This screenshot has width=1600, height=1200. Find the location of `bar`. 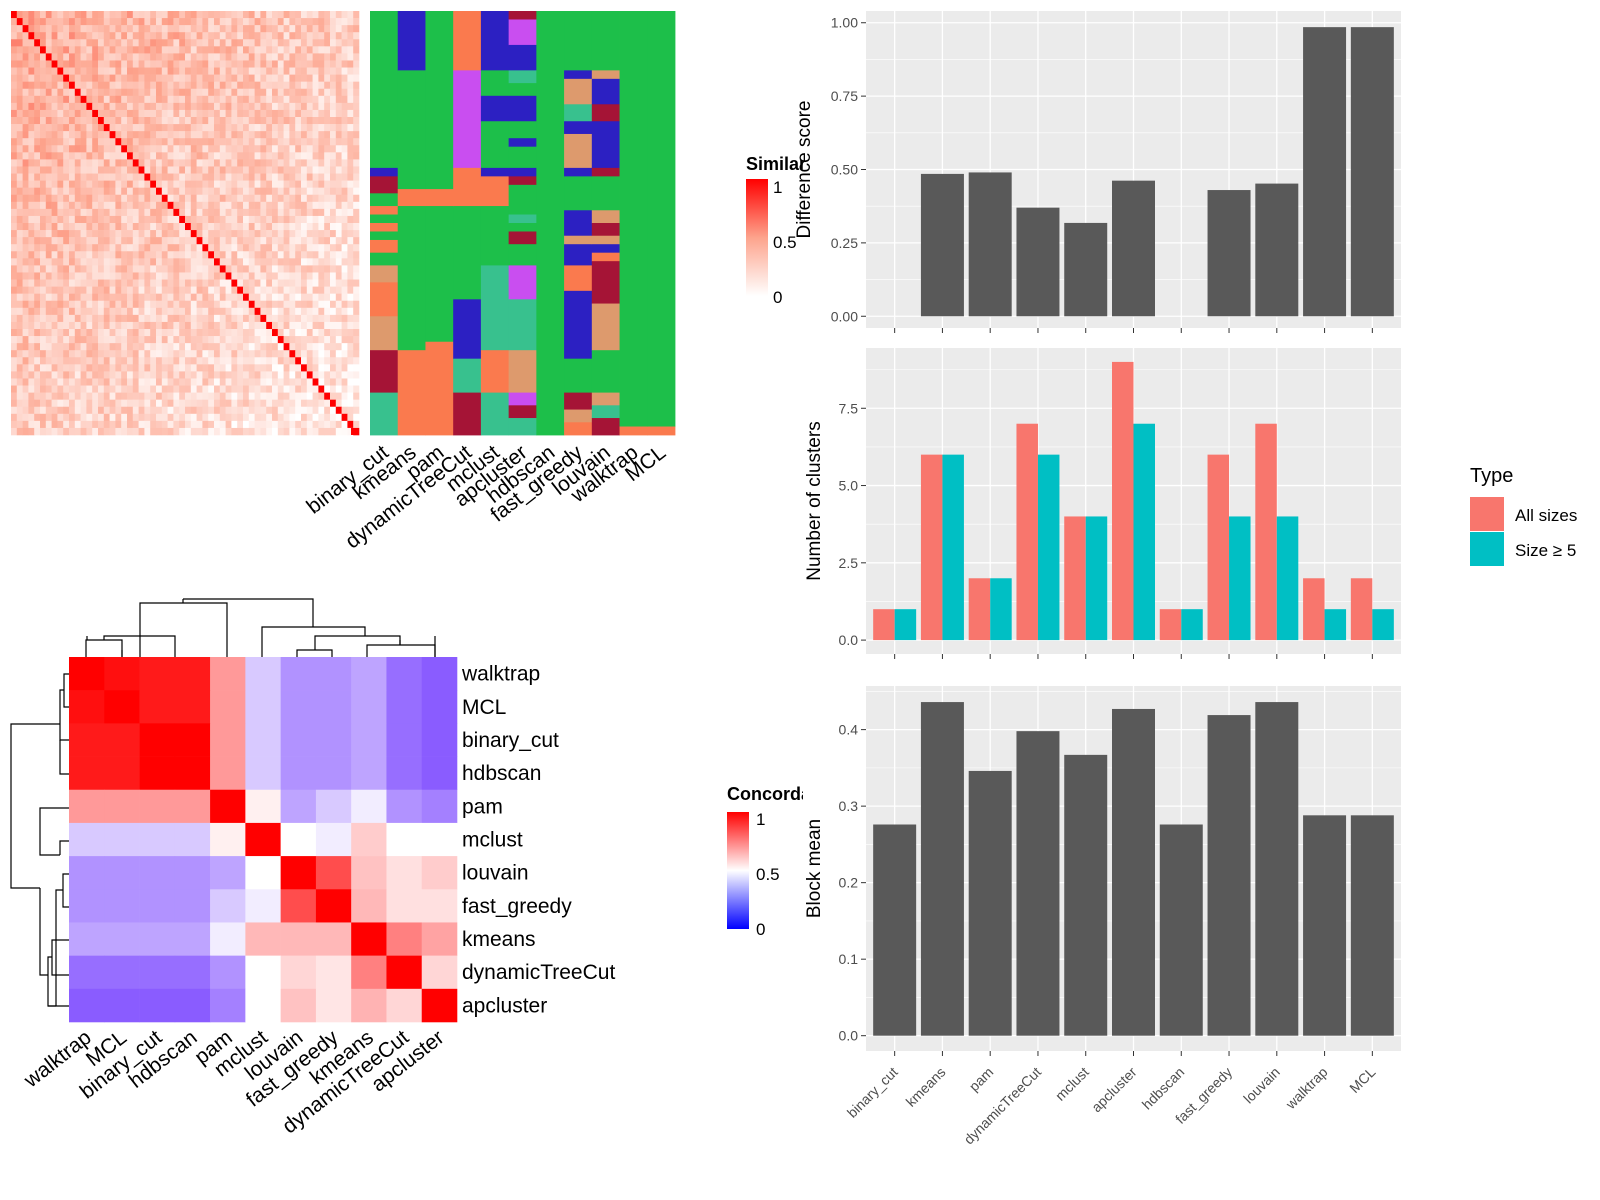

bar is located at coordinates (1075, 578).